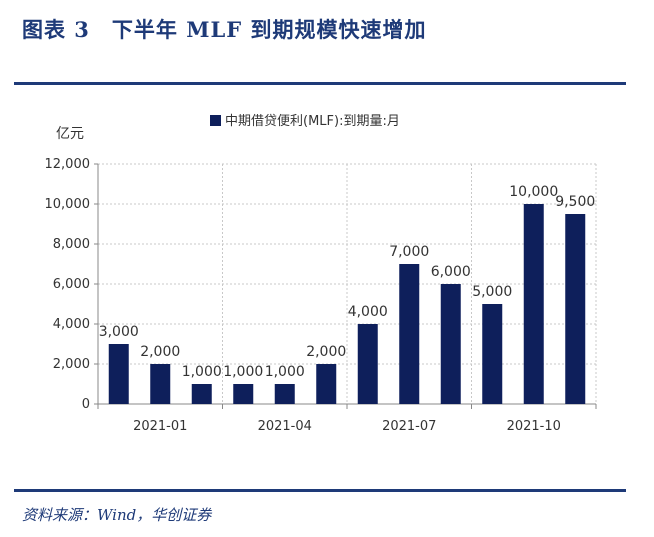 The image size is (654, 537). I want to click on legend-swatch, so click(215, 120).